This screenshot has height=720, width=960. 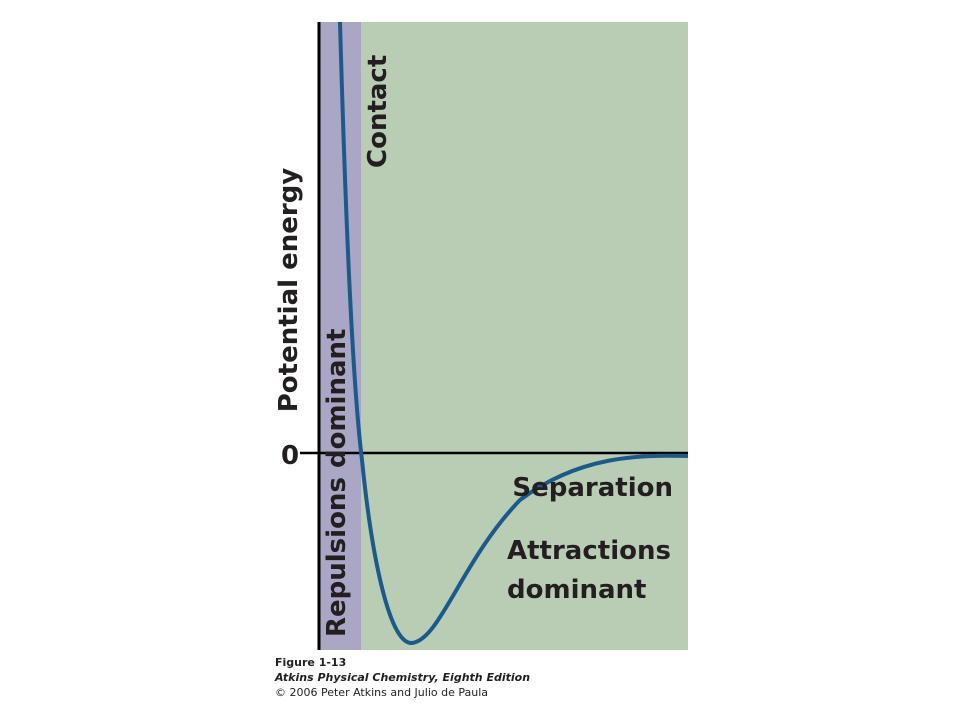 What do you see at coordinates (310, 662) in the screenshot?
I see `caption-figure: Figure 1-13` at bounding box center [310, 662].